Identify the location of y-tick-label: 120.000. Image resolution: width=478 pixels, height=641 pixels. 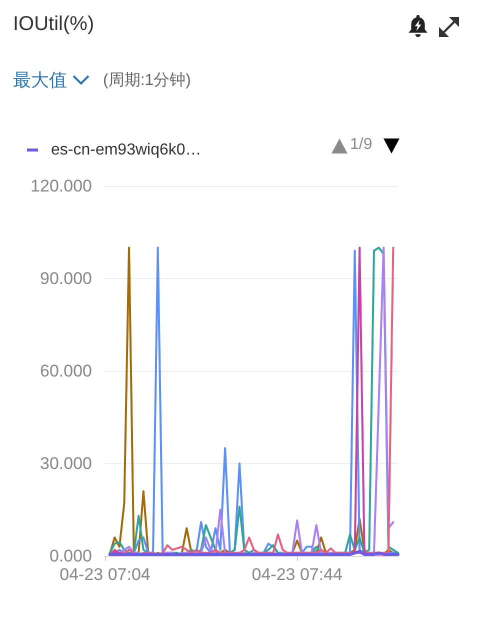
(61, 186).